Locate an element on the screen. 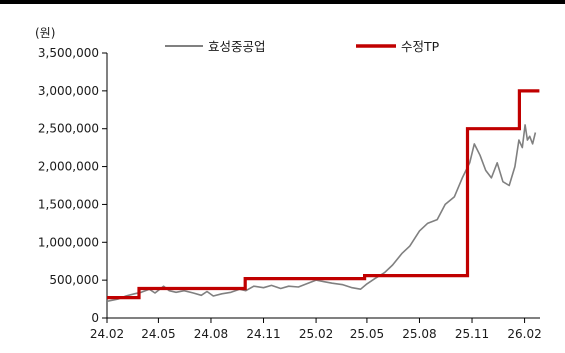 This screenshot has height=353, width=565. x-tick-label: 26.02 is located at coordinates (524, 334).